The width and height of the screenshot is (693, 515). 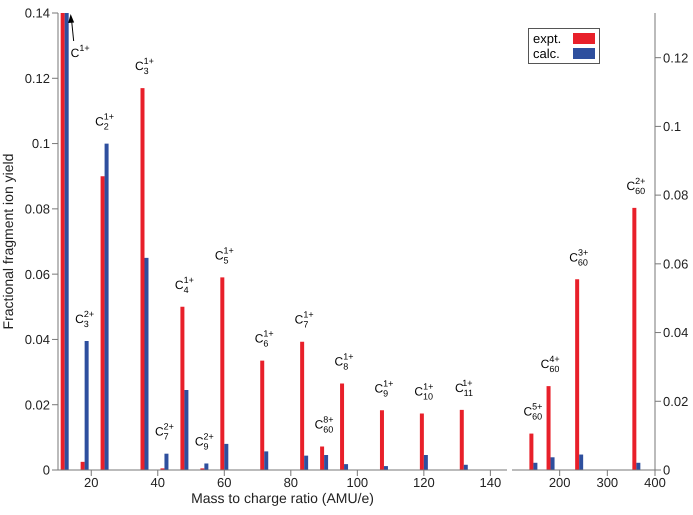 What do you see at coordinates (559, 482) in the screenshot?
I see `x-tick-label: 200` at bounding box center [559, 482].